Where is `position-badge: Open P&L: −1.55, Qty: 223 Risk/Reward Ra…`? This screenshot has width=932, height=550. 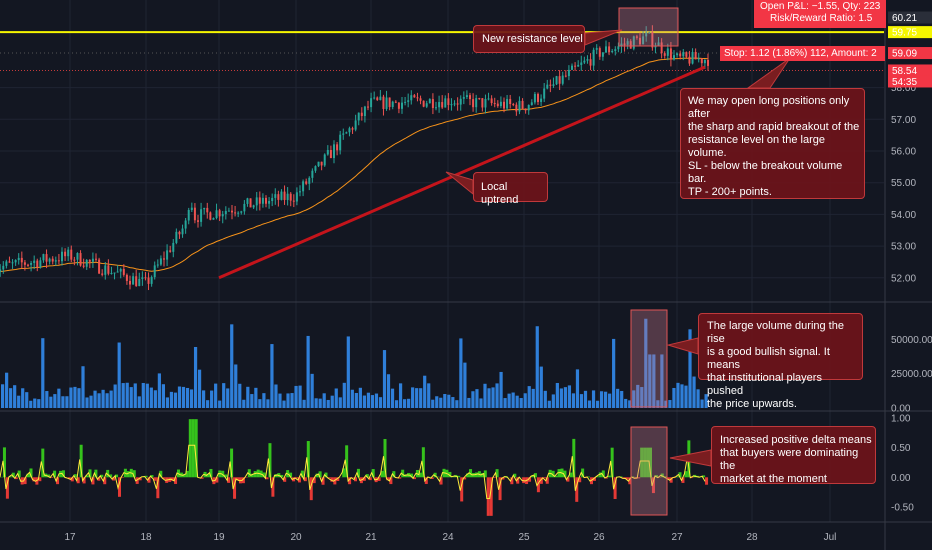 position-badge: Open P&L: −1.55, Qty: 223 Risk/Reward Ra… is located at coordinates (820, 14).